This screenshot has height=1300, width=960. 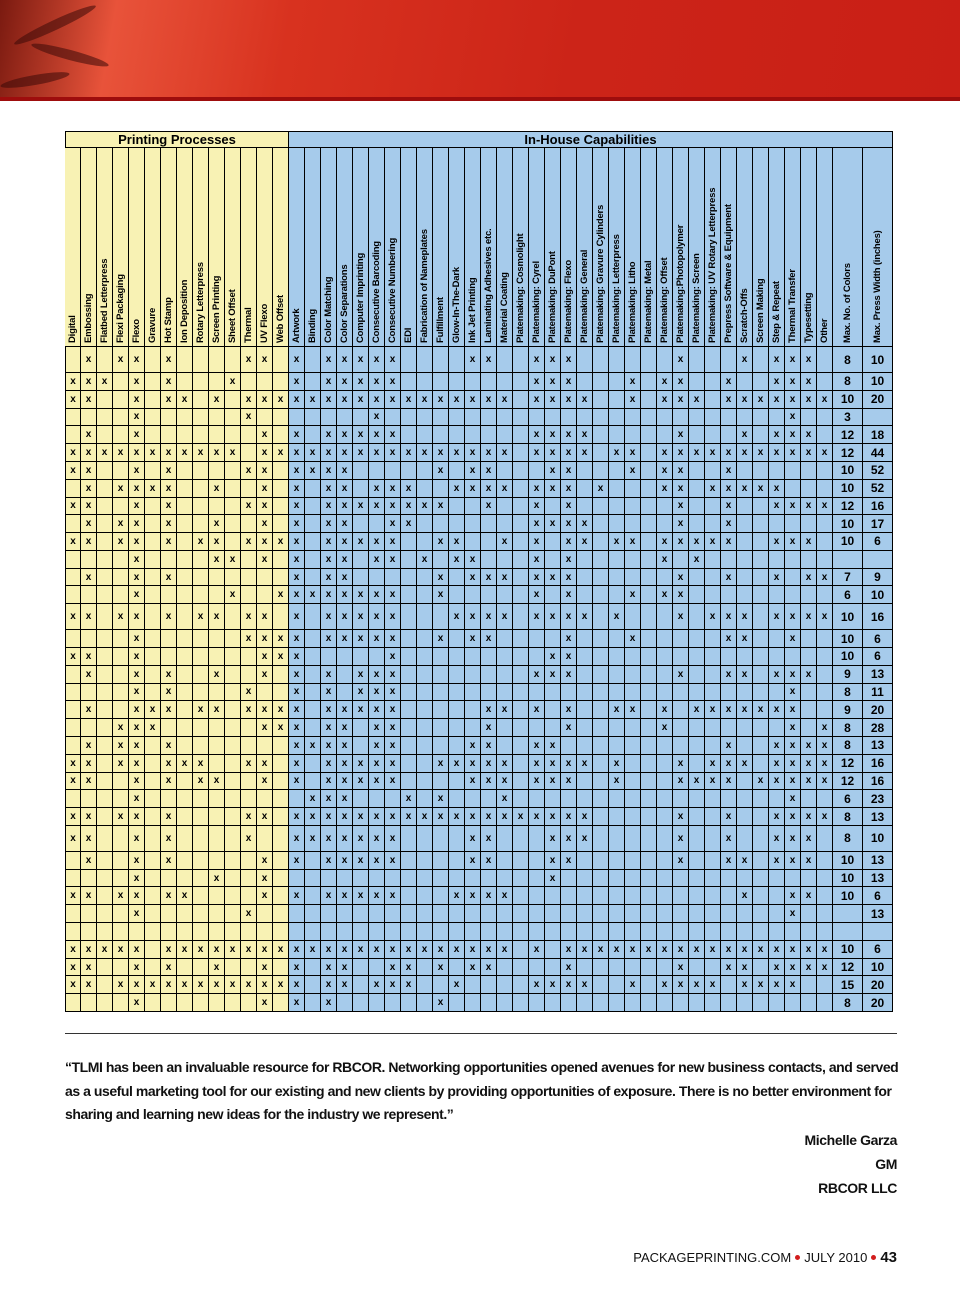 I want to click on column-header: Platemaking:Photopolymer, so click(x=681, y=247).